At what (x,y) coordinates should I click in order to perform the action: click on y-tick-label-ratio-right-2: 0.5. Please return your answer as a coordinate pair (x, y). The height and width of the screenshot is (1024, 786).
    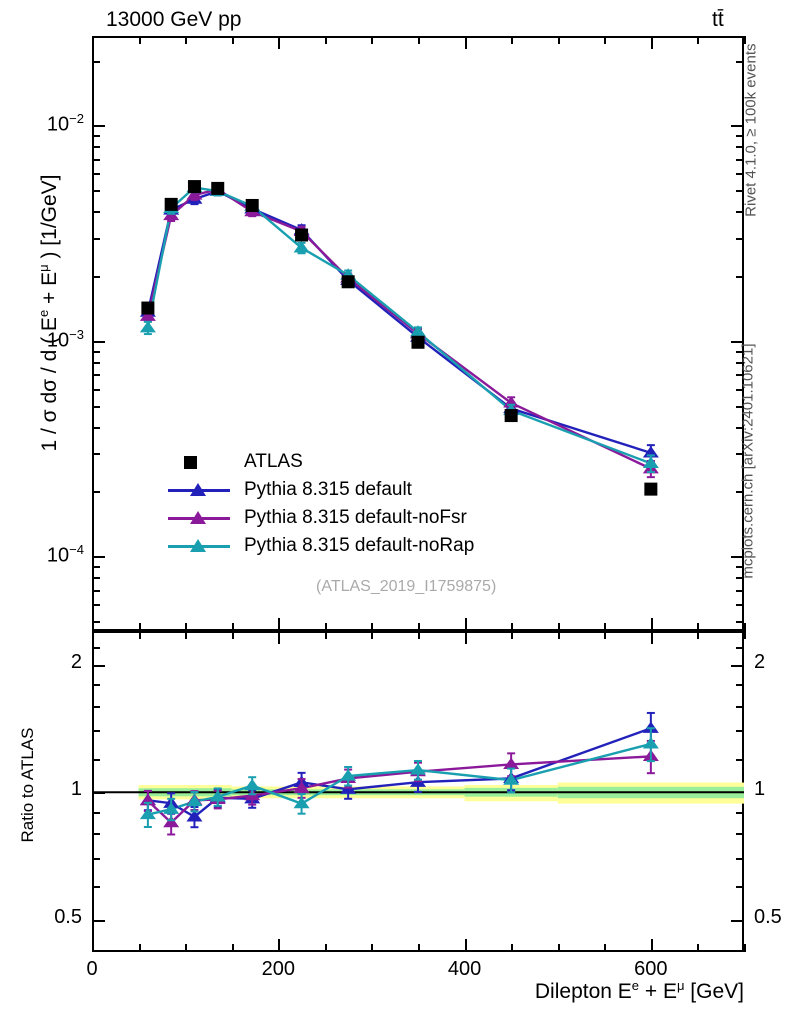
    Looking at the image, I should click on (768, 916).